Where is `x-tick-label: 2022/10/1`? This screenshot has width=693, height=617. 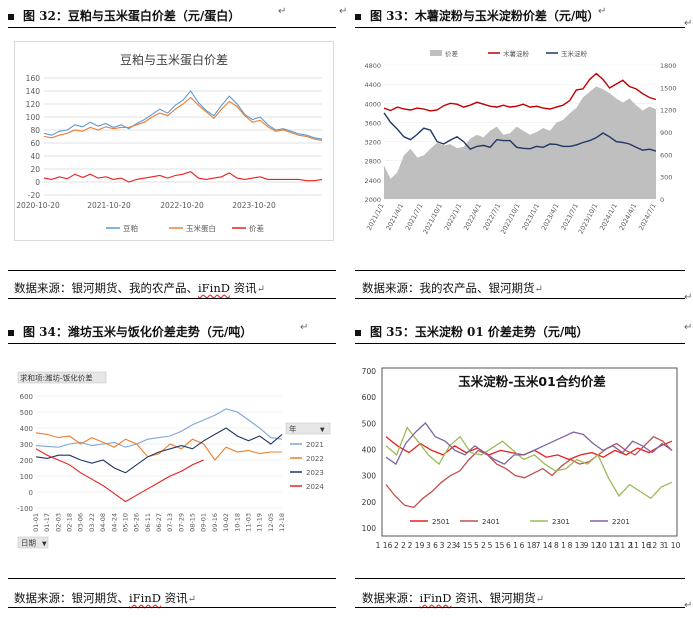 x-tick-label: 2022/10/1 is located at coordinates (510, 218).